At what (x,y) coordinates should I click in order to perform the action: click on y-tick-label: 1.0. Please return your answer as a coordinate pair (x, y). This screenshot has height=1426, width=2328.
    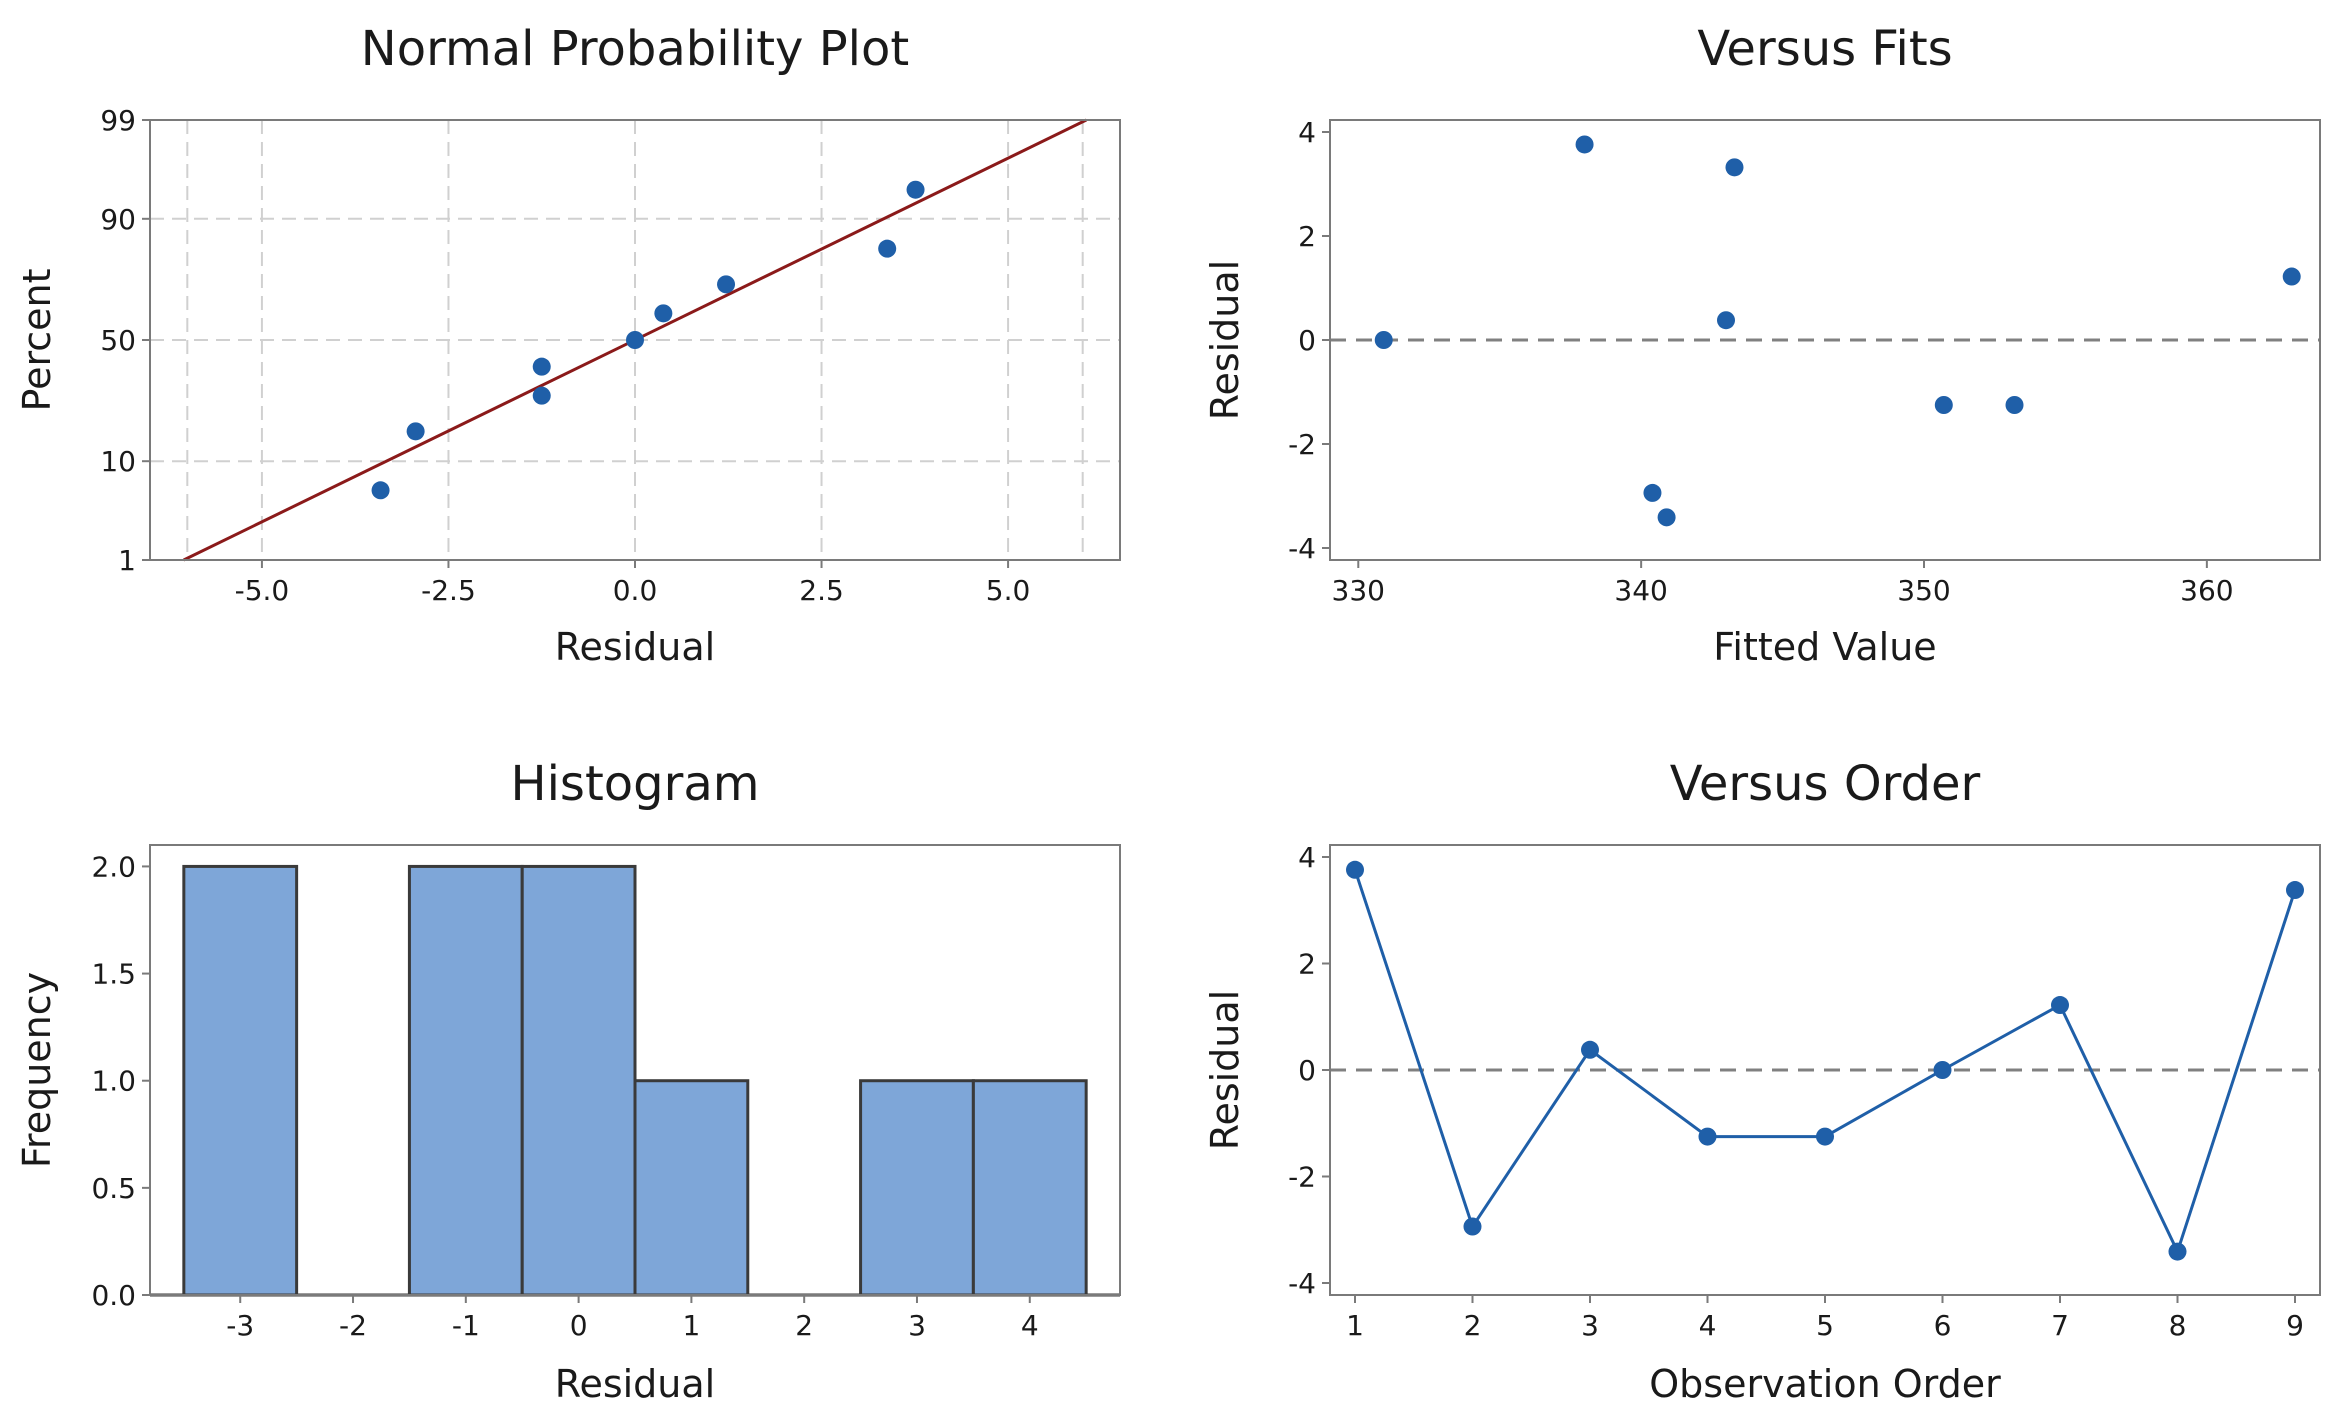
    Looking at the image, I should click on (113, 1081).